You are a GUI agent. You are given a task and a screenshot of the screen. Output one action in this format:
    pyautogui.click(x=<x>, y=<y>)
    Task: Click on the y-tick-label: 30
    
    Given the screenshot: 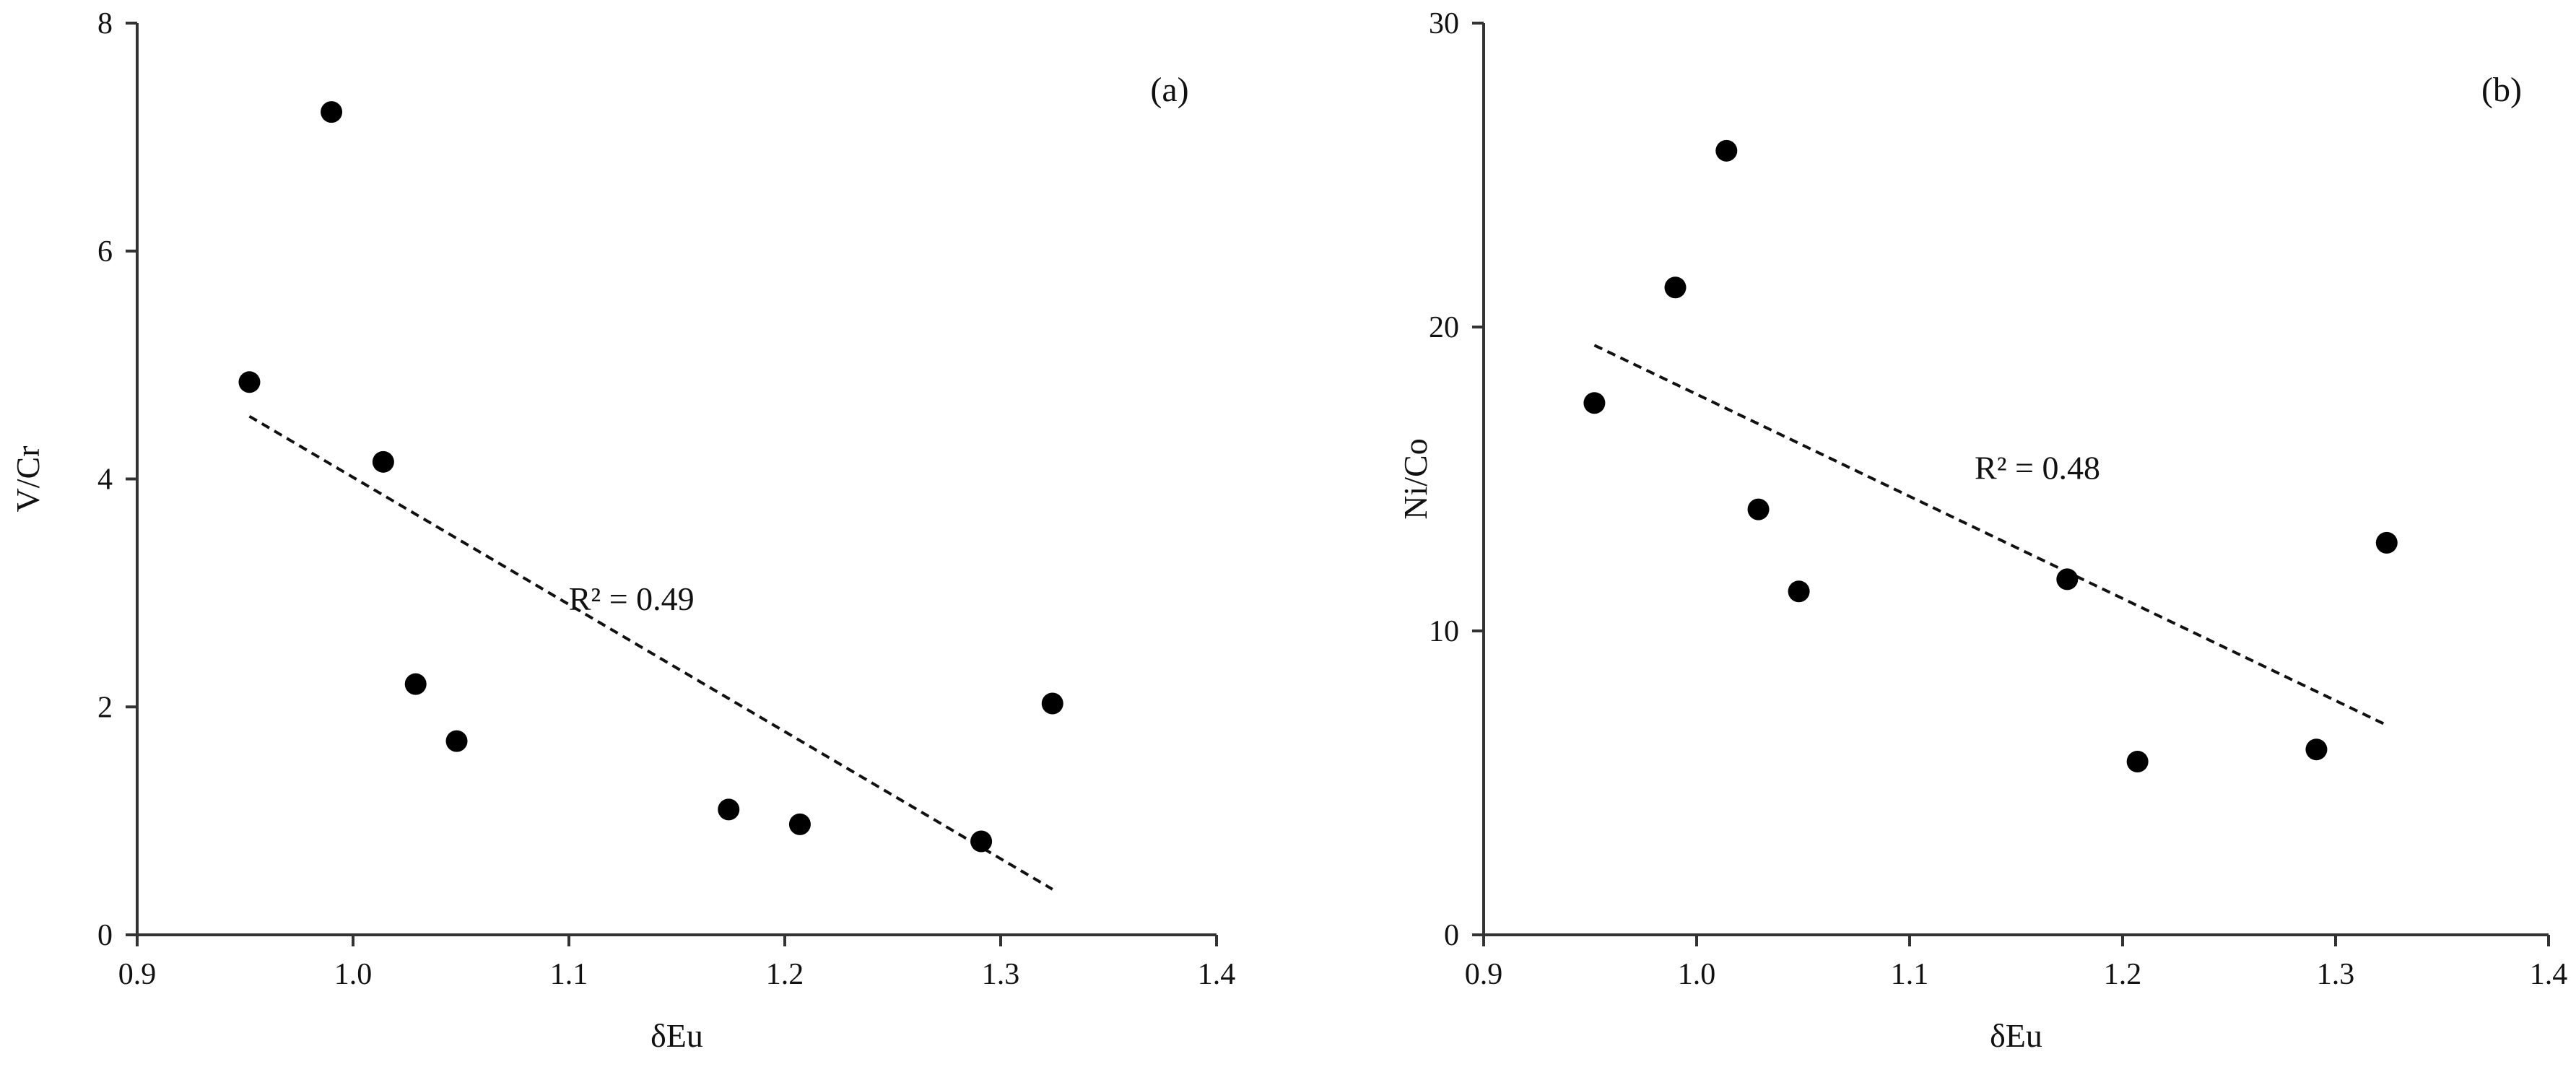 What is the action you would take?
    pyautogui.click(x=1444, y=23)
    